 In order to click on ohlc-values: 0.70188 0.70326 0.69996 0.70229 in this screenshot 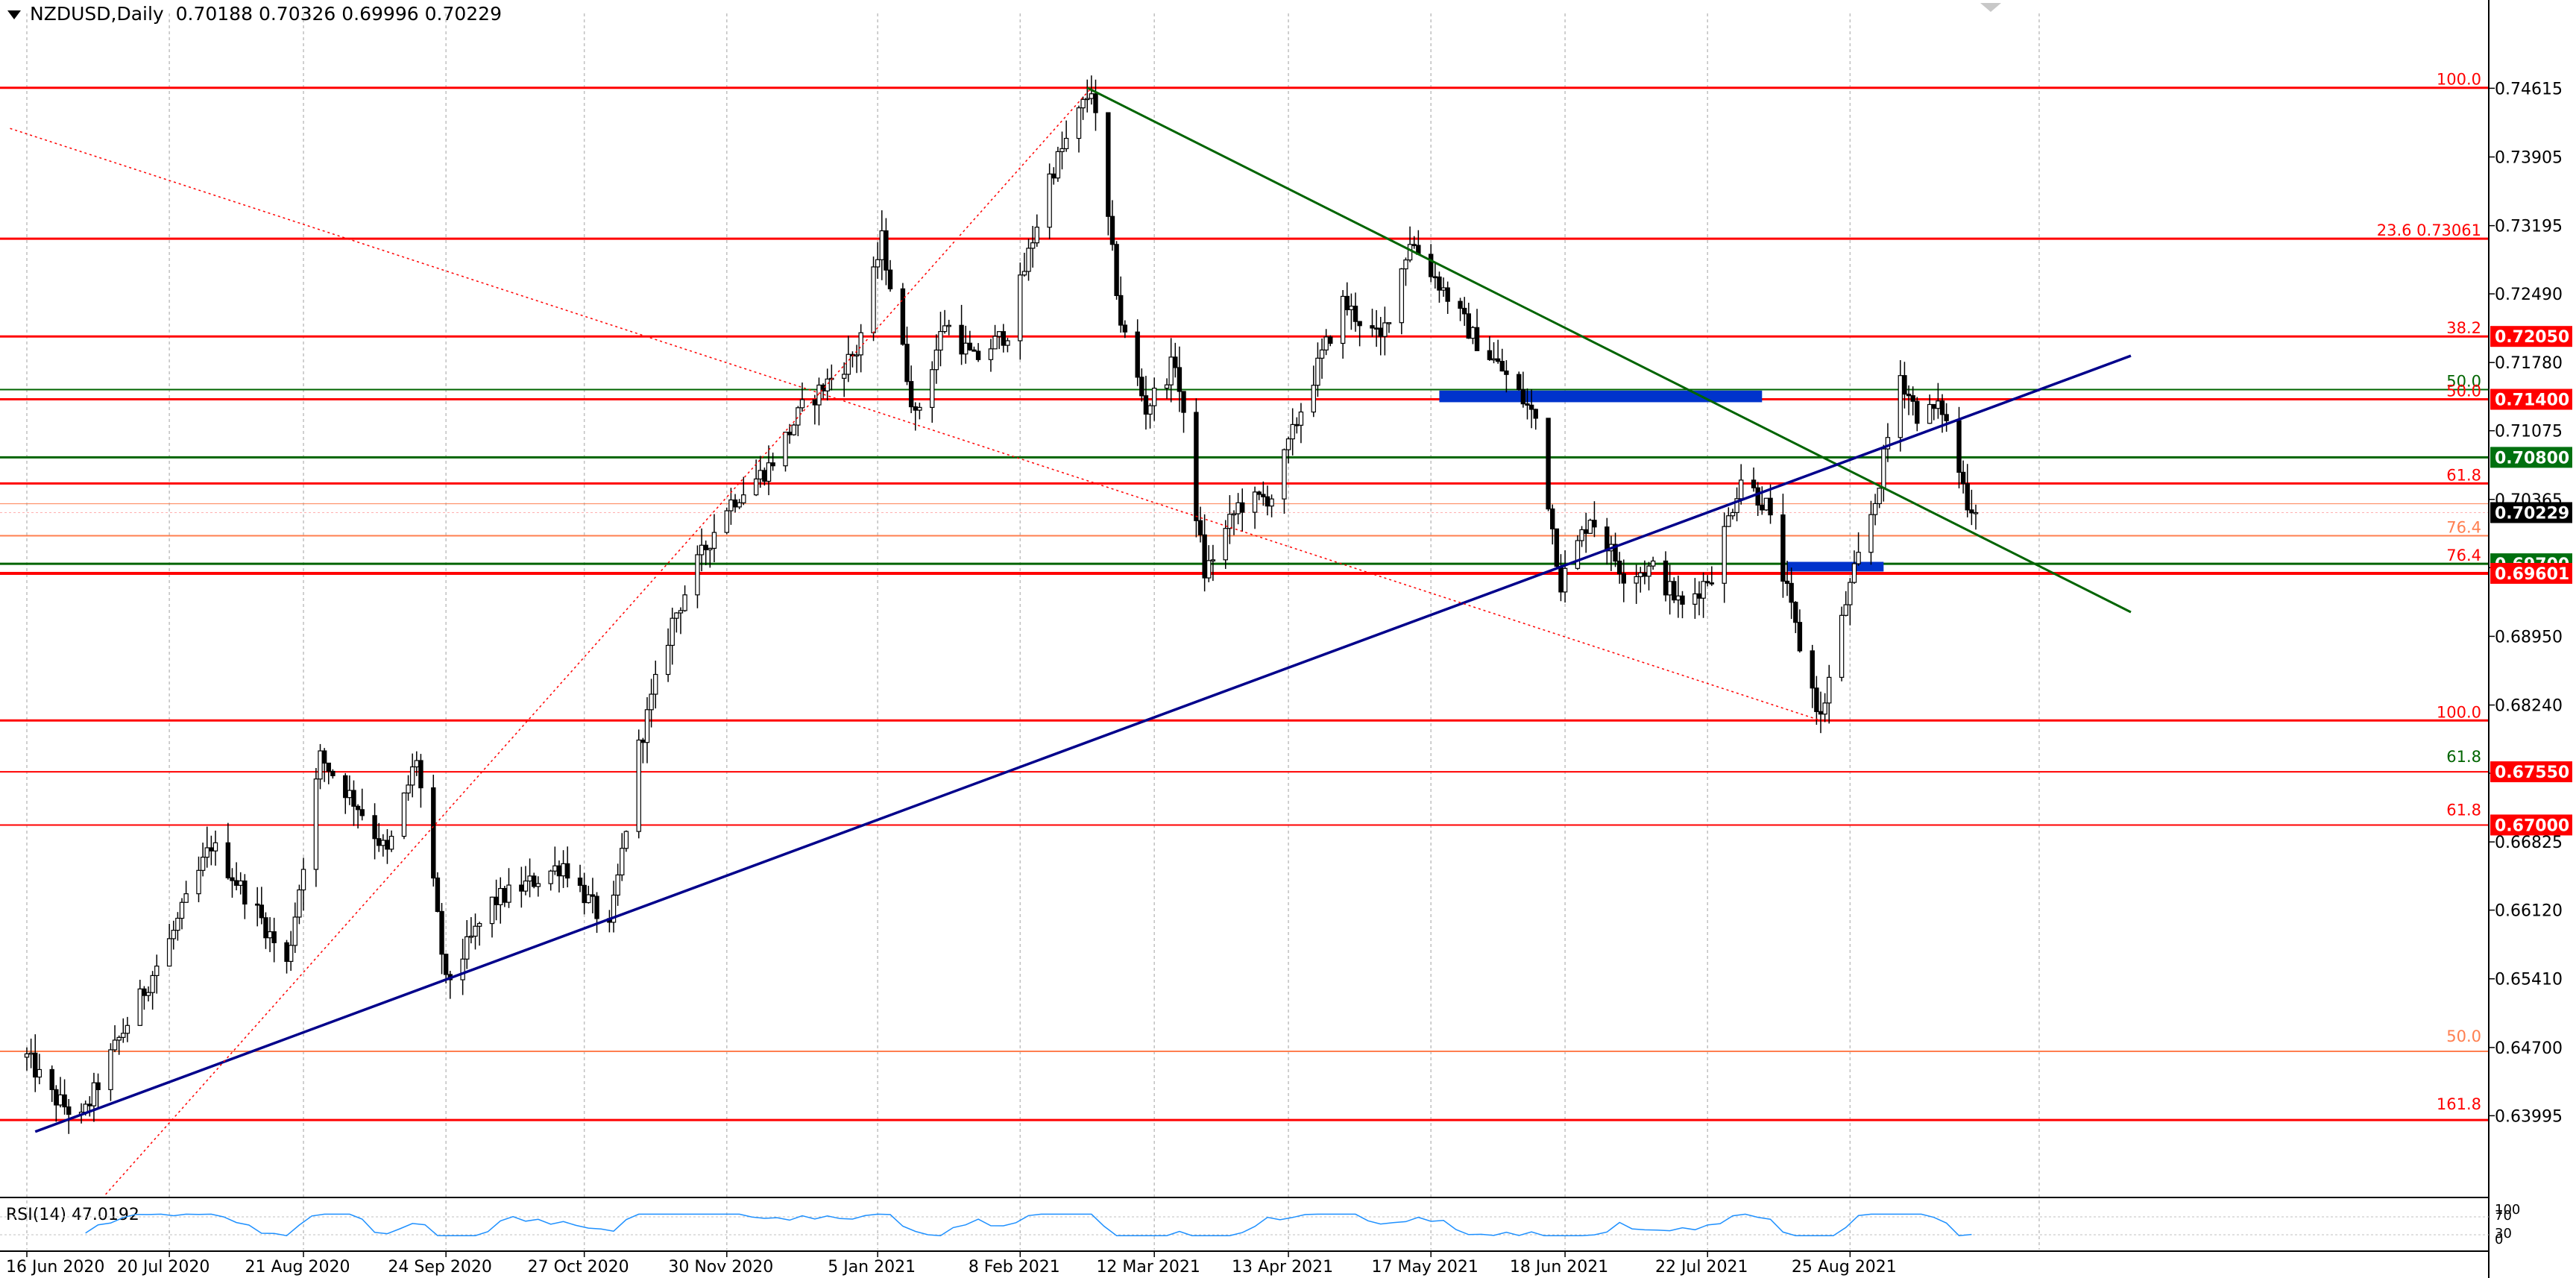, I will do `click(338, 14)`.